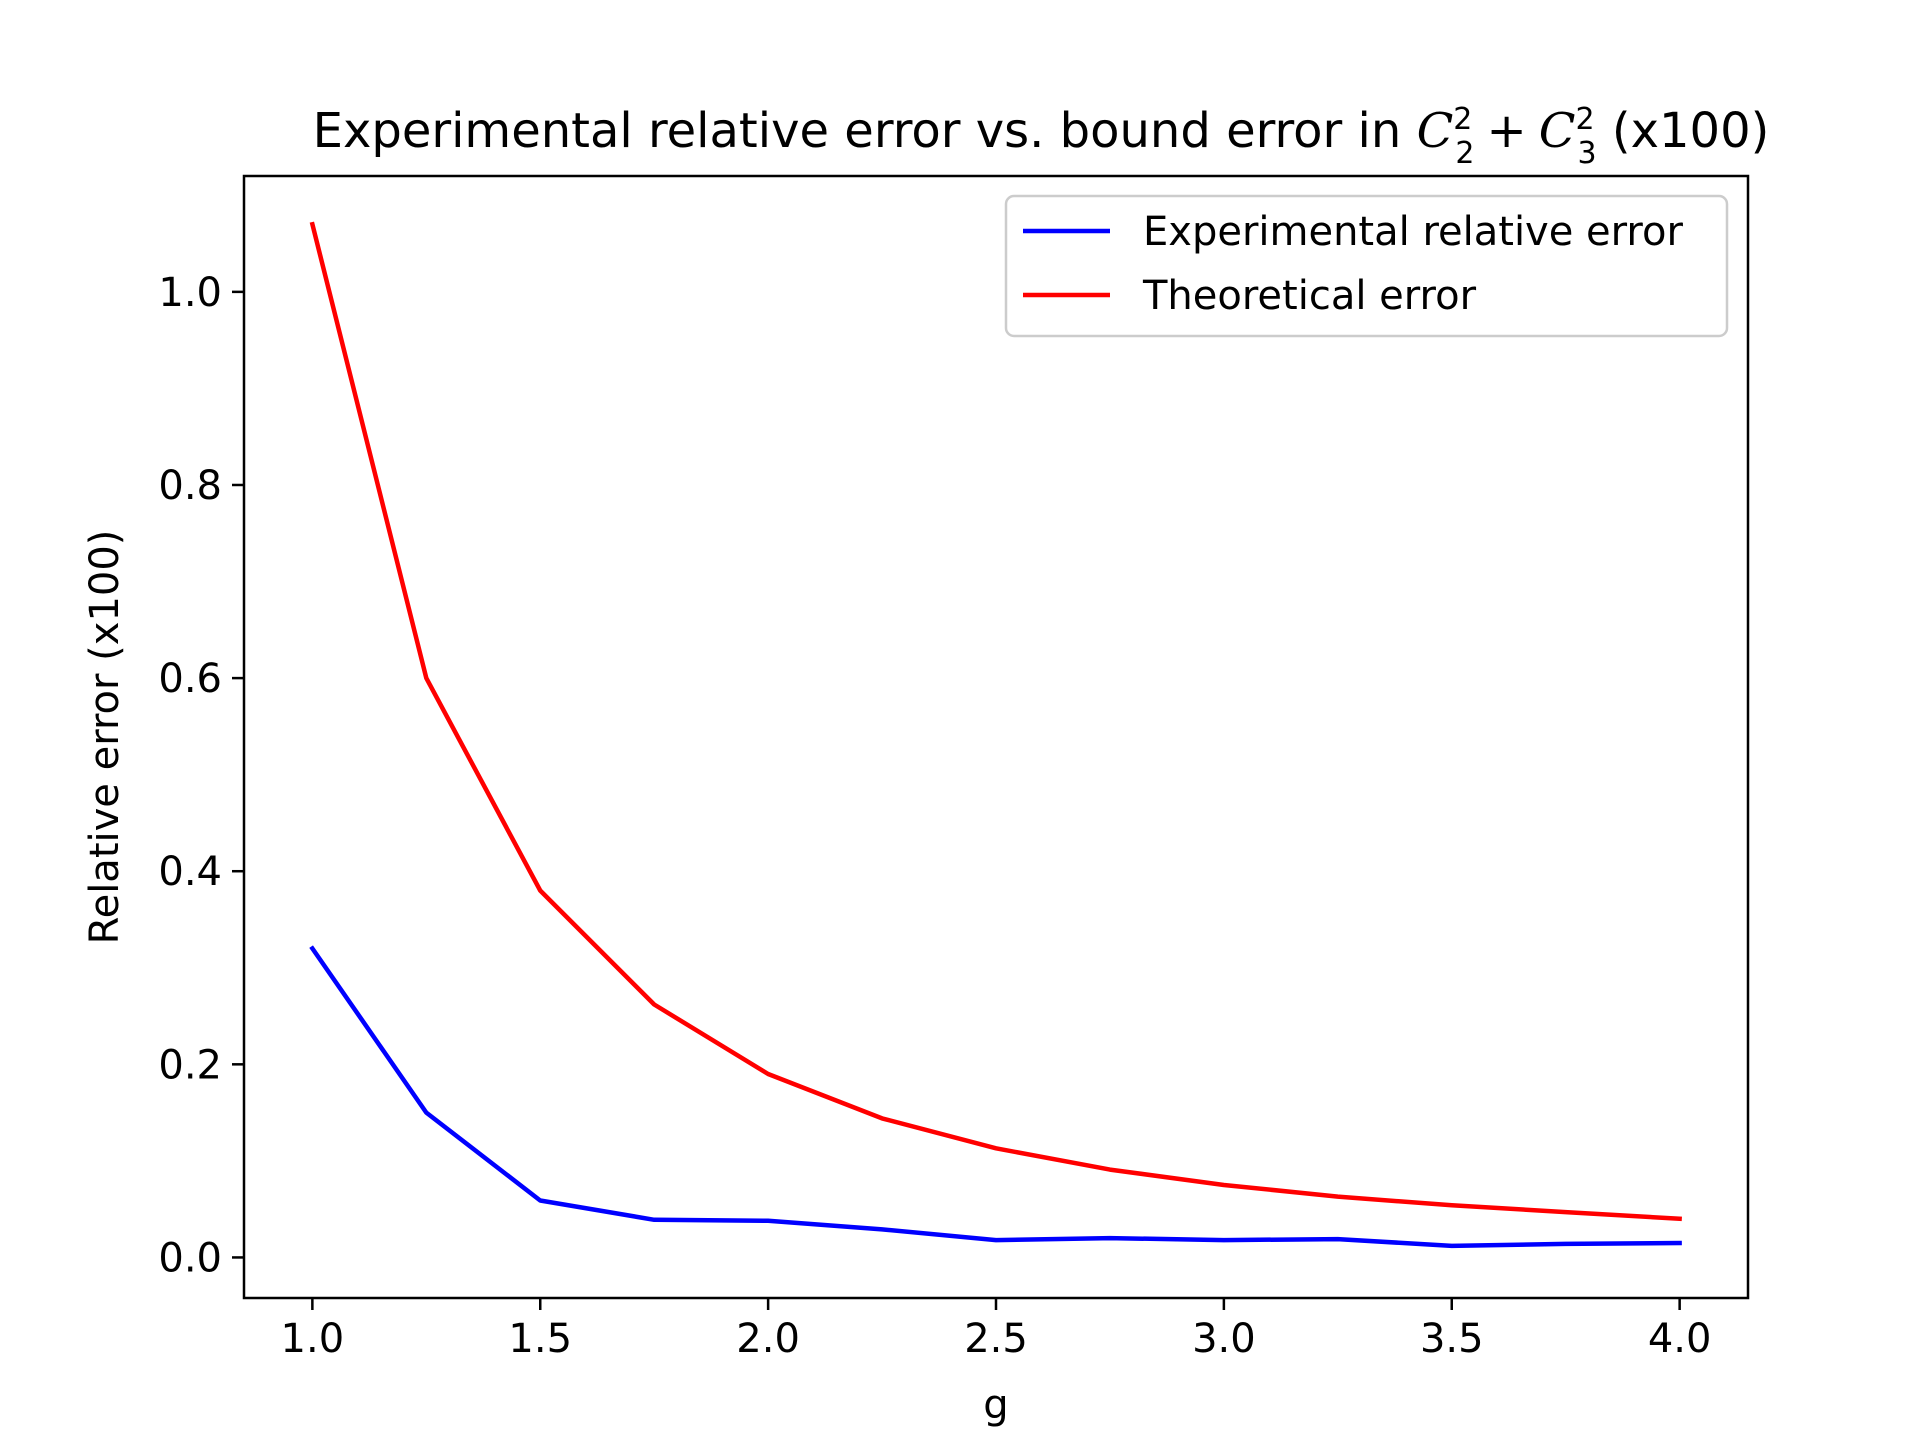 This screenshot has height=1440, width=1920. I want to click on x-tick-label: 1.5, so click(540, 1339).